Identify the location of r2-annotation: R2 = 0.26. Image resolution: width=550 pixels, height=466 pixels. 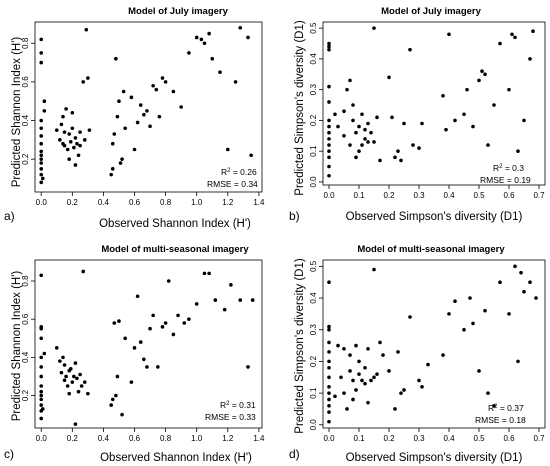
(239, 172).